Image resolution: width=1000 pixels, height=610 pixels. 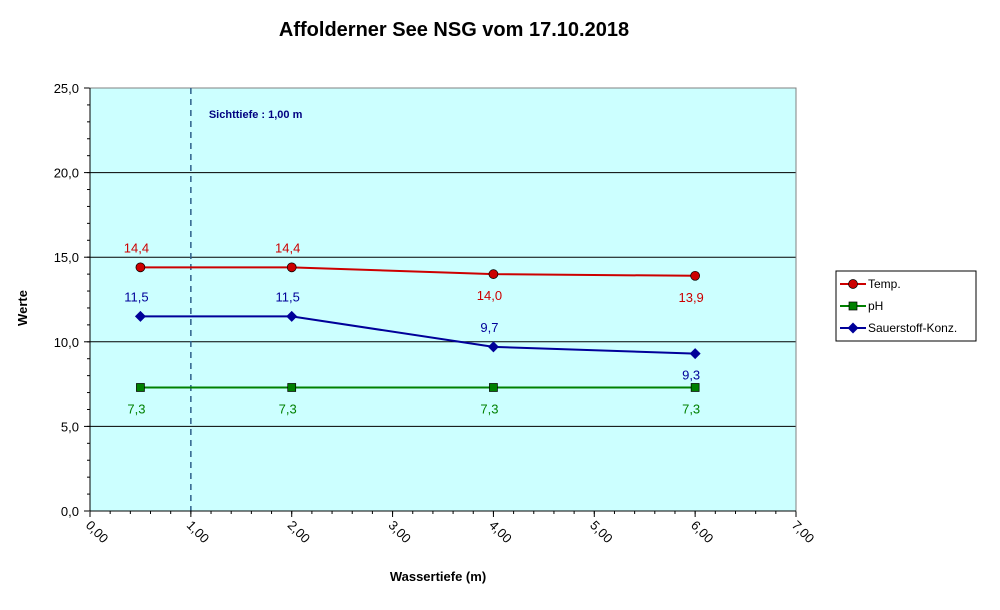 What do you see at coordinates (884, 284) in the screenshot?
I see `legend-label: Temp.` at bounding box center [884, 284].